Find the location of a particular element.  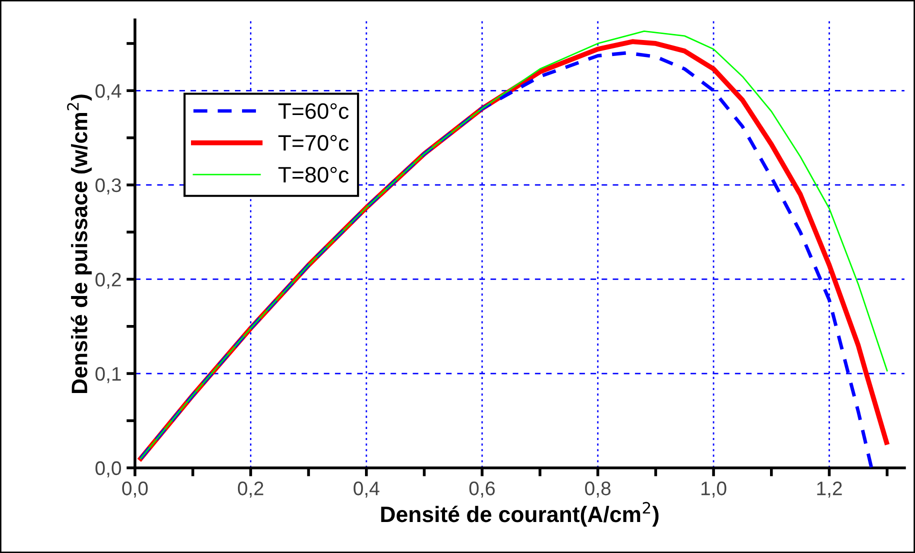

y-tick-label: 0,1 is located at coordinates (108, 375).